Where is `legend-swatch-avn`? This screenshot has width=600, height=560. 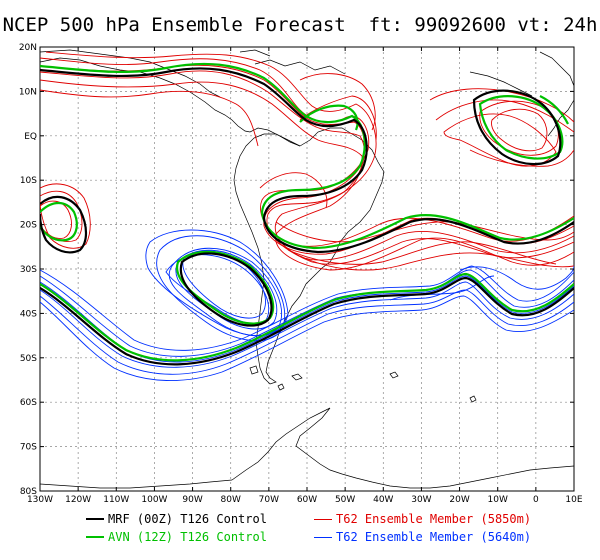
legend-swatch-avn is located at coordinates (95, 537).